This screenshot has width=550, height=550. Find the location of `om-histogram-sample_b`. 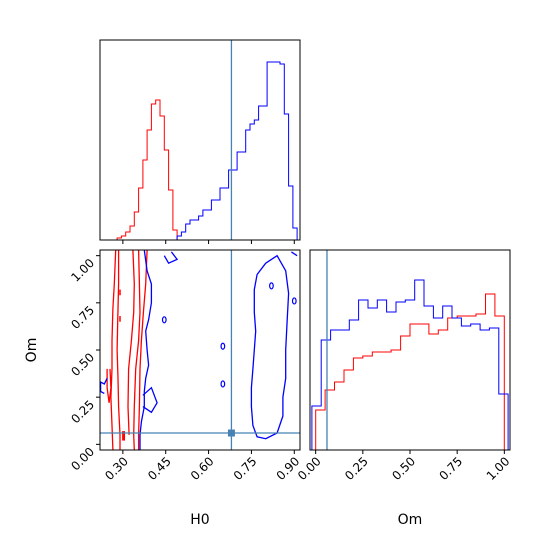

om-histogram-sample_b is located at coordinates (410, 371).